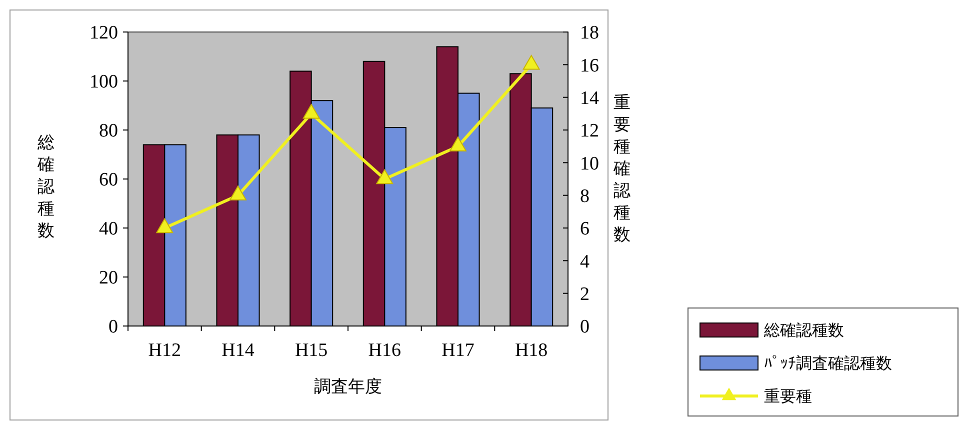  What do you see at coordinates (803, 331) in the screenshot?
I see `legend-label: 総確認種数` at bounding box center [803, 331].